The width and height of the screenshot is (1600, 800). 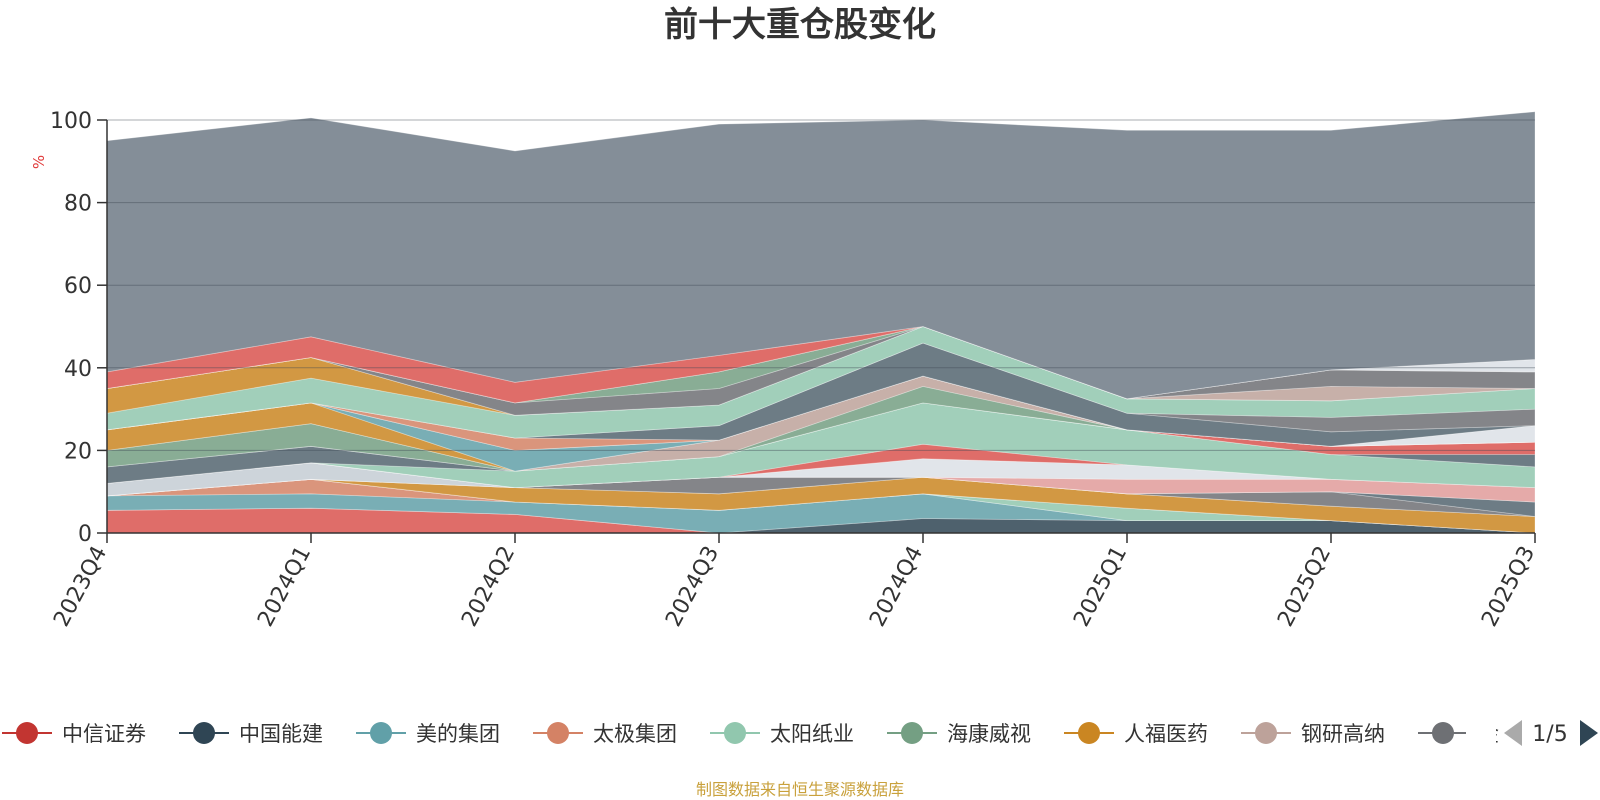 I want to click on legend-pager: 1/5, so click(x=1551, y=733).